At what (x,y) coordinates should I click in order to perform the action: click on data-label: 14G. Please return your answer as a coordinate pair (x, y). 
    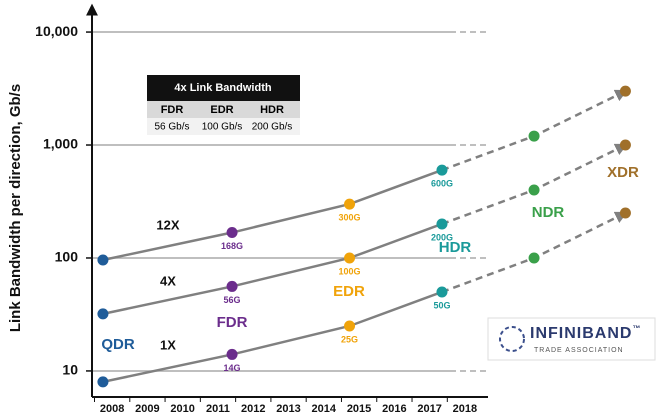
    Looking at the image, I should click on (232, 368).